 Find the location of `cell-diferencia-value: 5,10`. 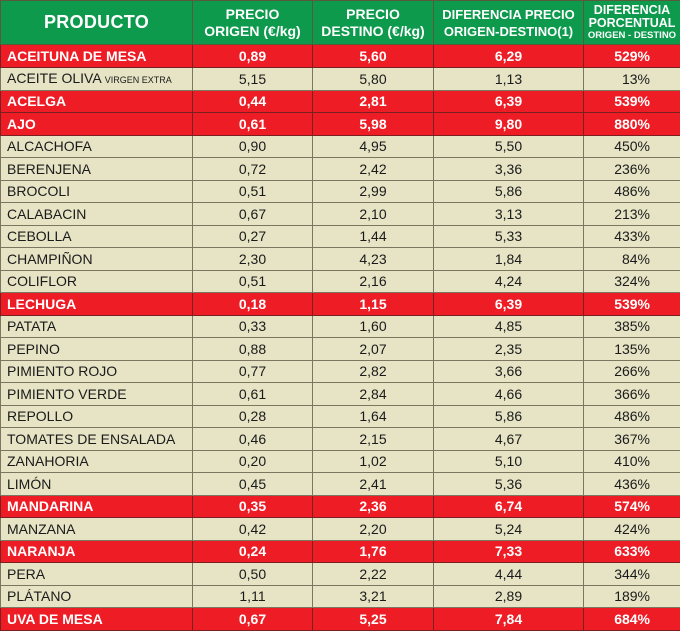

cell-diferencia-value: 5,10 is located at coordinates (508, 461).